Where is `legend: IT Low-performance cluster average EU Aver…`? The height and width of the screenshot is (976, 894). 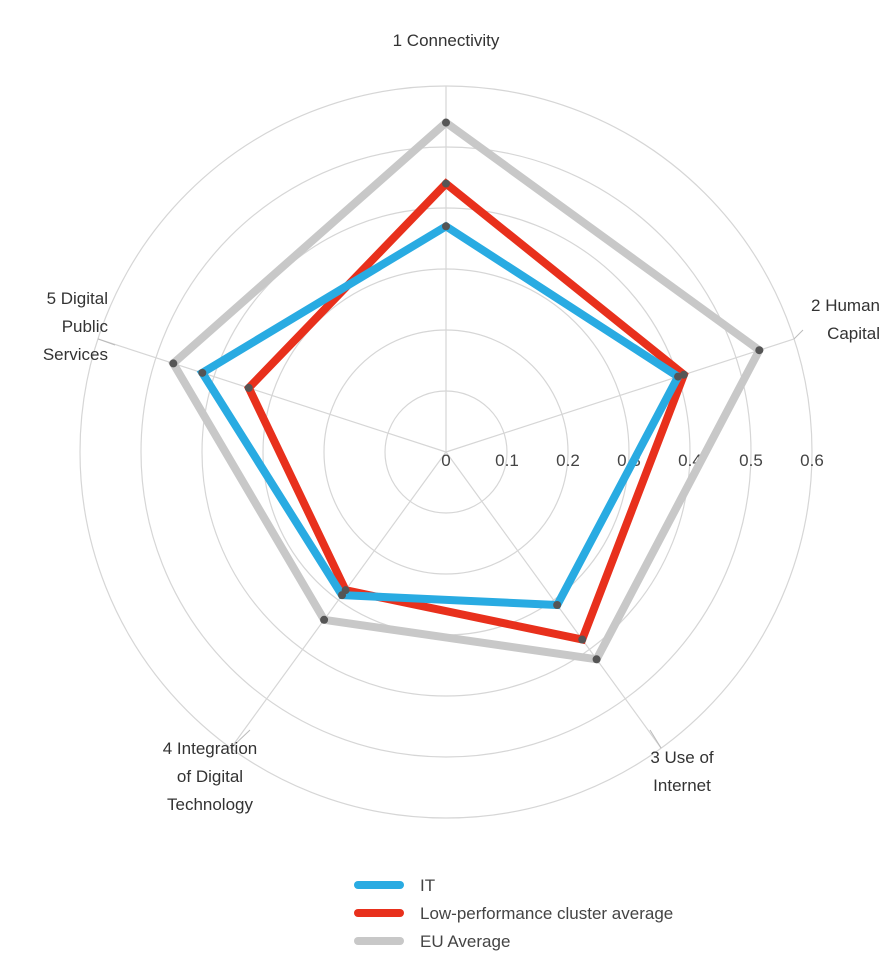
legend: IT Low-performance cluster average EU Aver… is located at coordinates (513, 913).